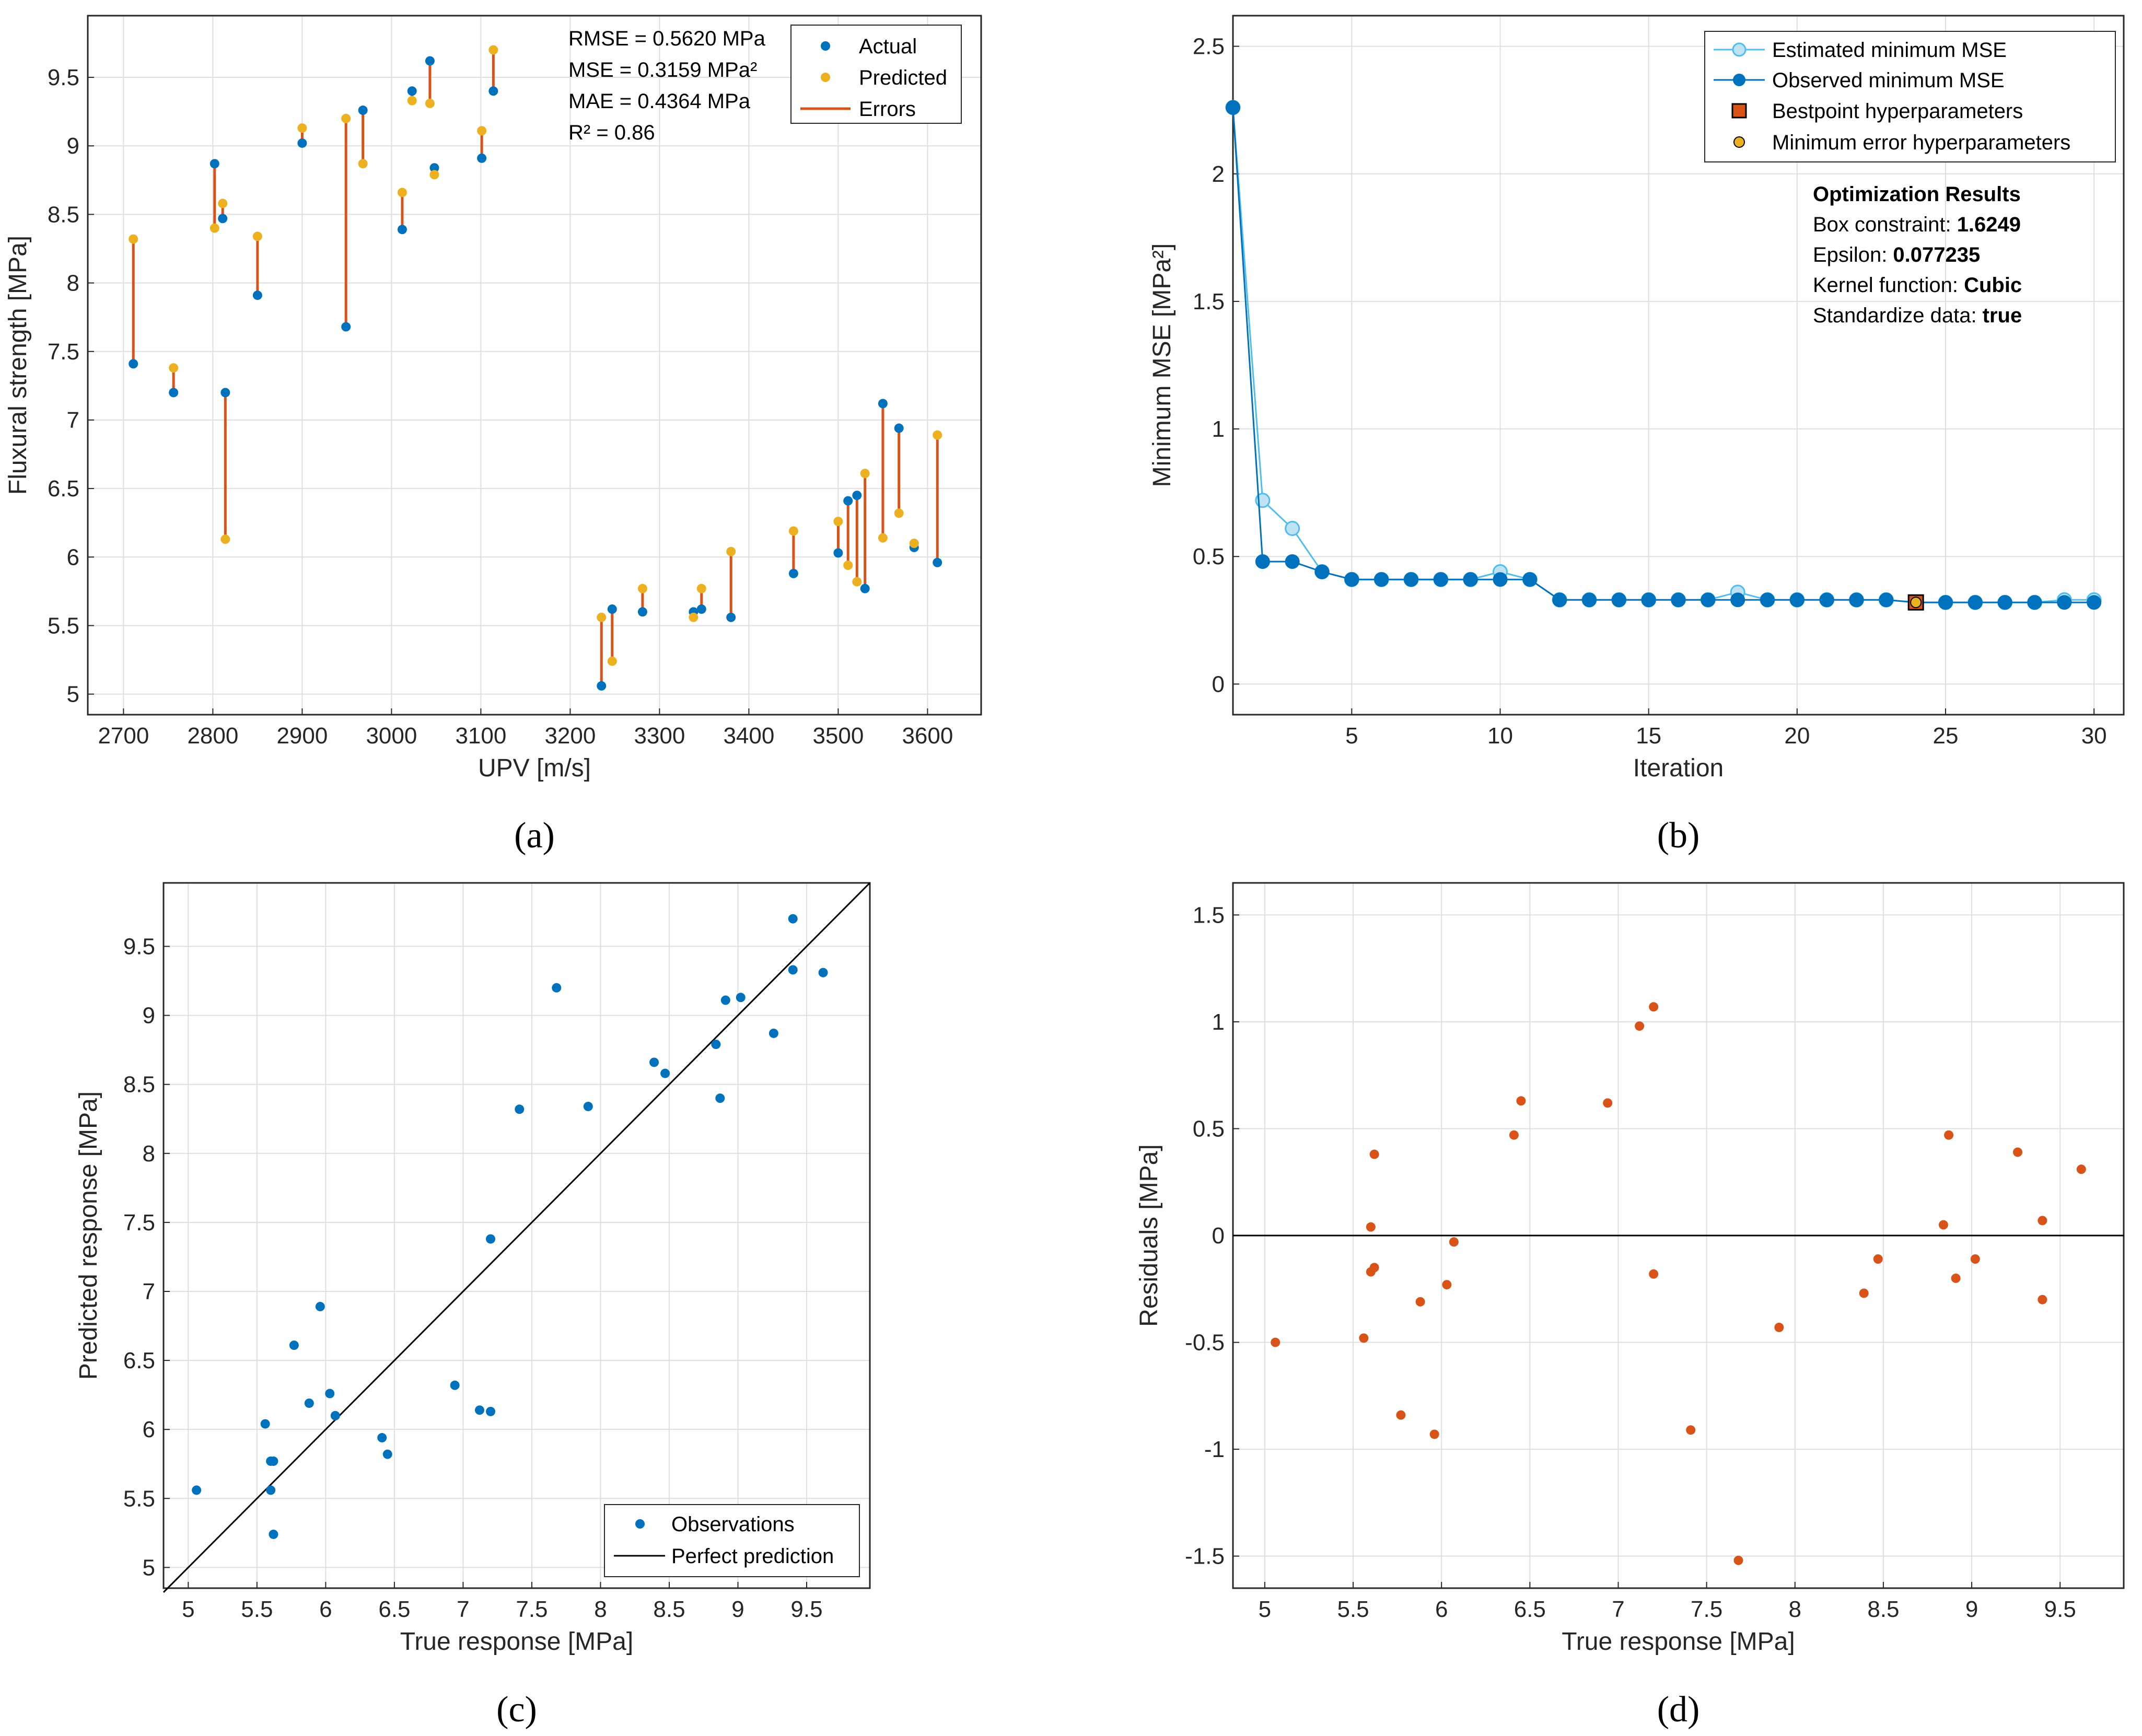 The height and width of the screenshot is (1736, 2142). I want to click on panel-caption: (c), so click(516, 1710).